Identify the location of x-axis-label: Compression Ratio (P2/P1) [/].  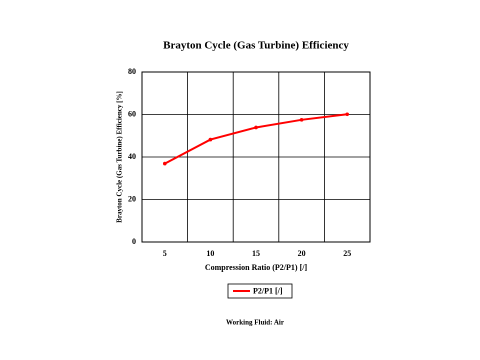
(256, 267).